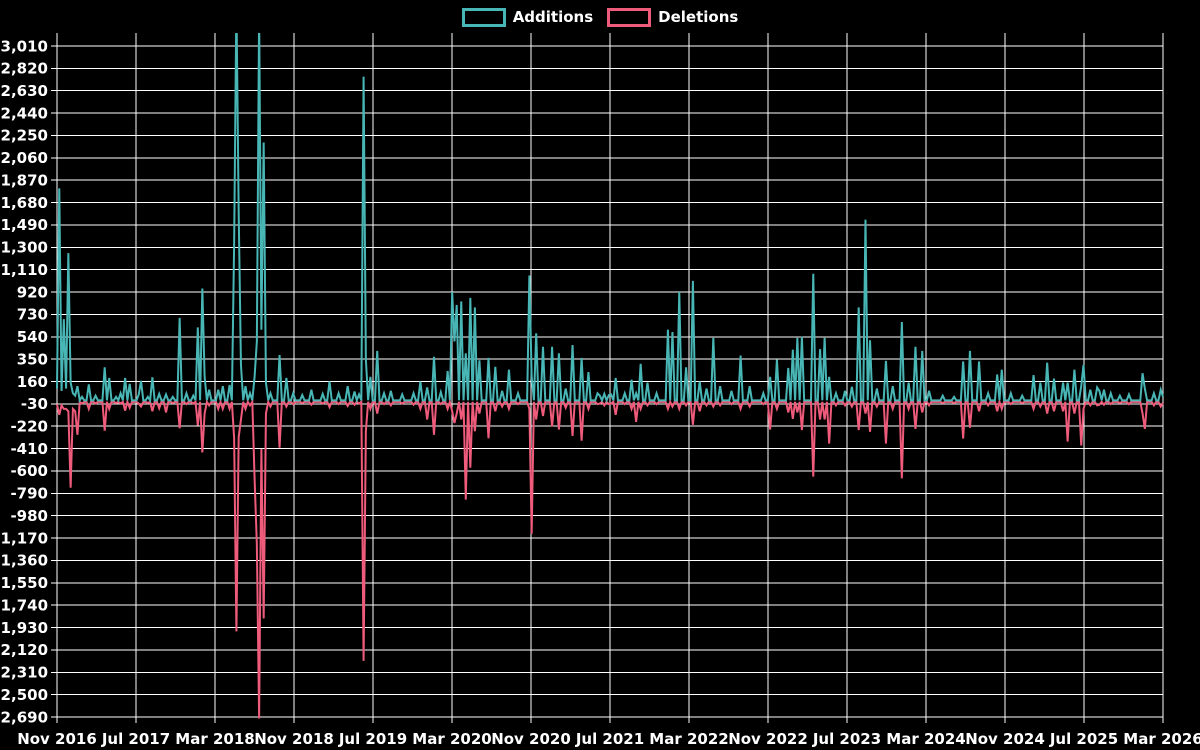 Image resolution: width=1200 pixels, height=750 pixels. Describe the element at coordinates (24, 225) in the screenshot. I see `y-tick-label: 1,490` at that location.